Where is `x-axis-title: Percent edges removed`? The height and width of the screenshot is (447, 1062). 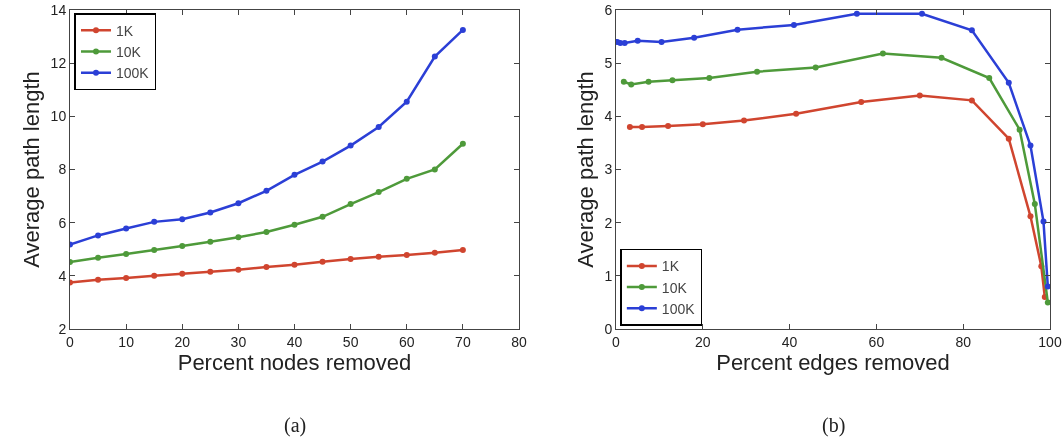
x-axis-title: Percent edges removed is located at coordinates (833, 362).